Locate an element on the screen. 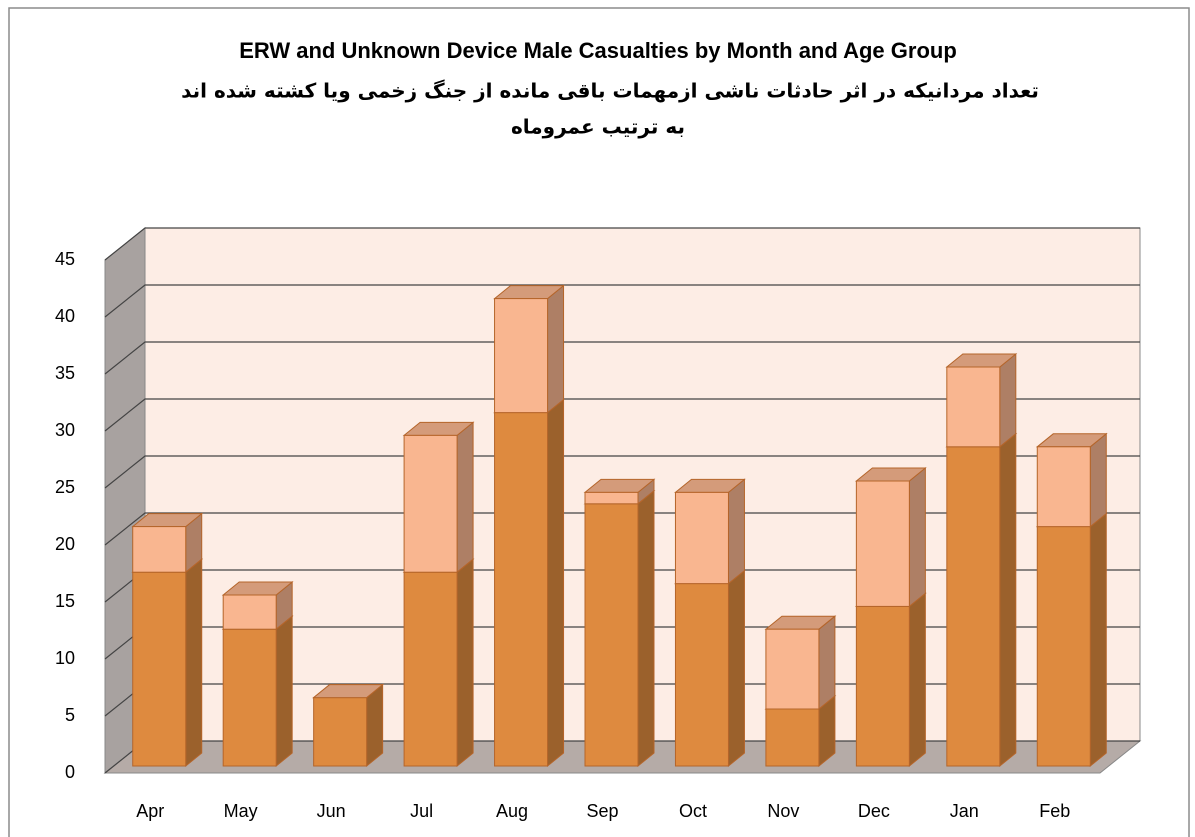 The image size is (1195, 837). y-tick-label: 25 is located at coordinates (65, 487).